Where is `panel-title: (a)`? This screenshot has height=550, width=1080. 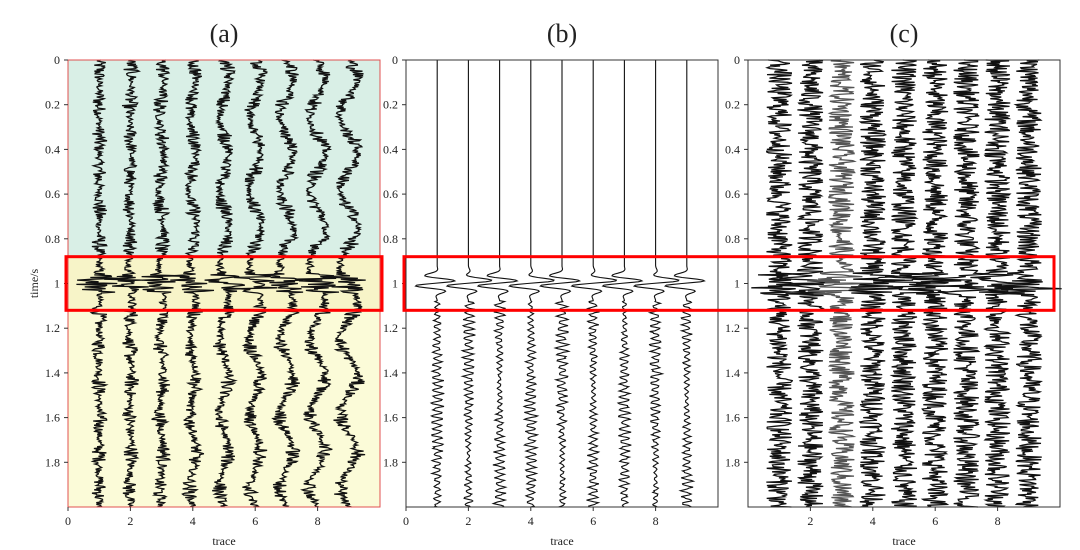
panel-title: (a) is located at coordinates (224, 33).